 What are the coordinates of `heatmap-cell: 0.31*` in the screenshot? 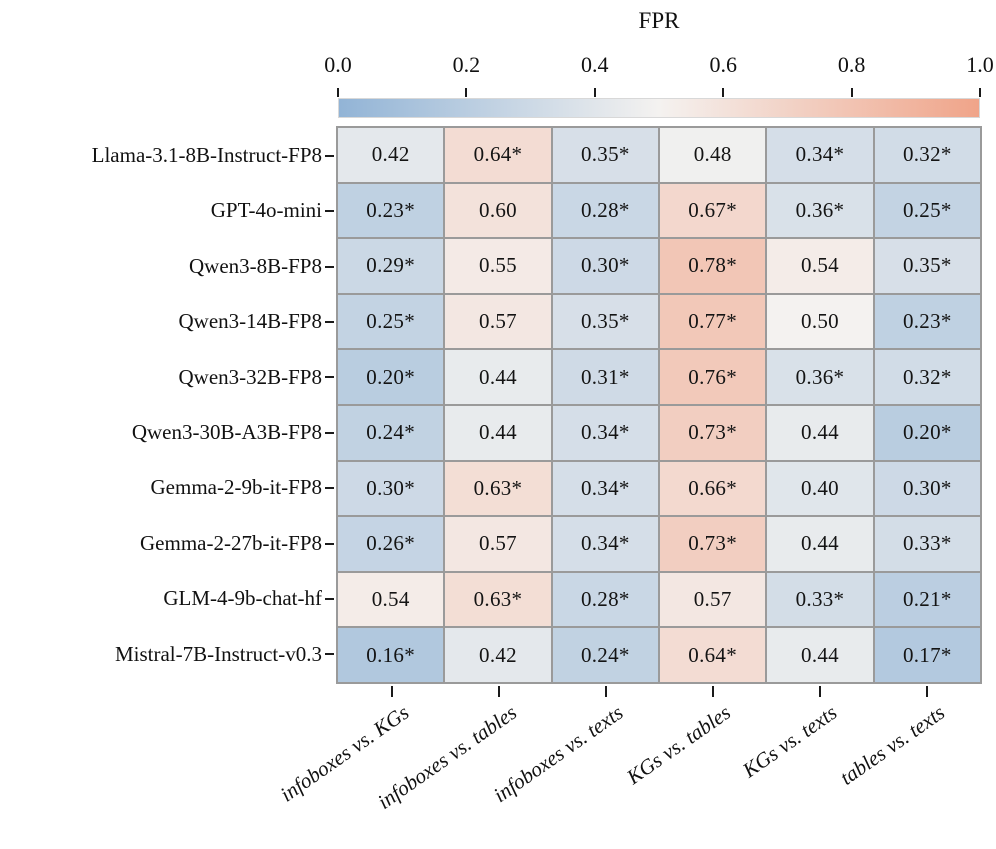 It's located at (605, 377).